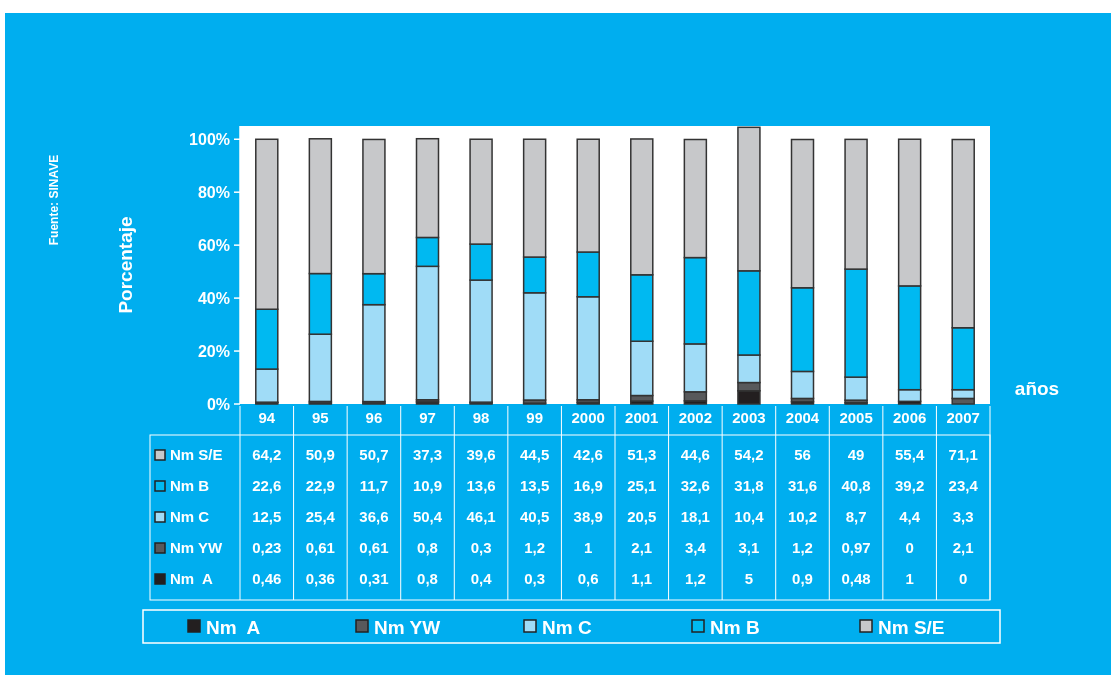  I want to click on data-label: 39,6, so click(481, 455).